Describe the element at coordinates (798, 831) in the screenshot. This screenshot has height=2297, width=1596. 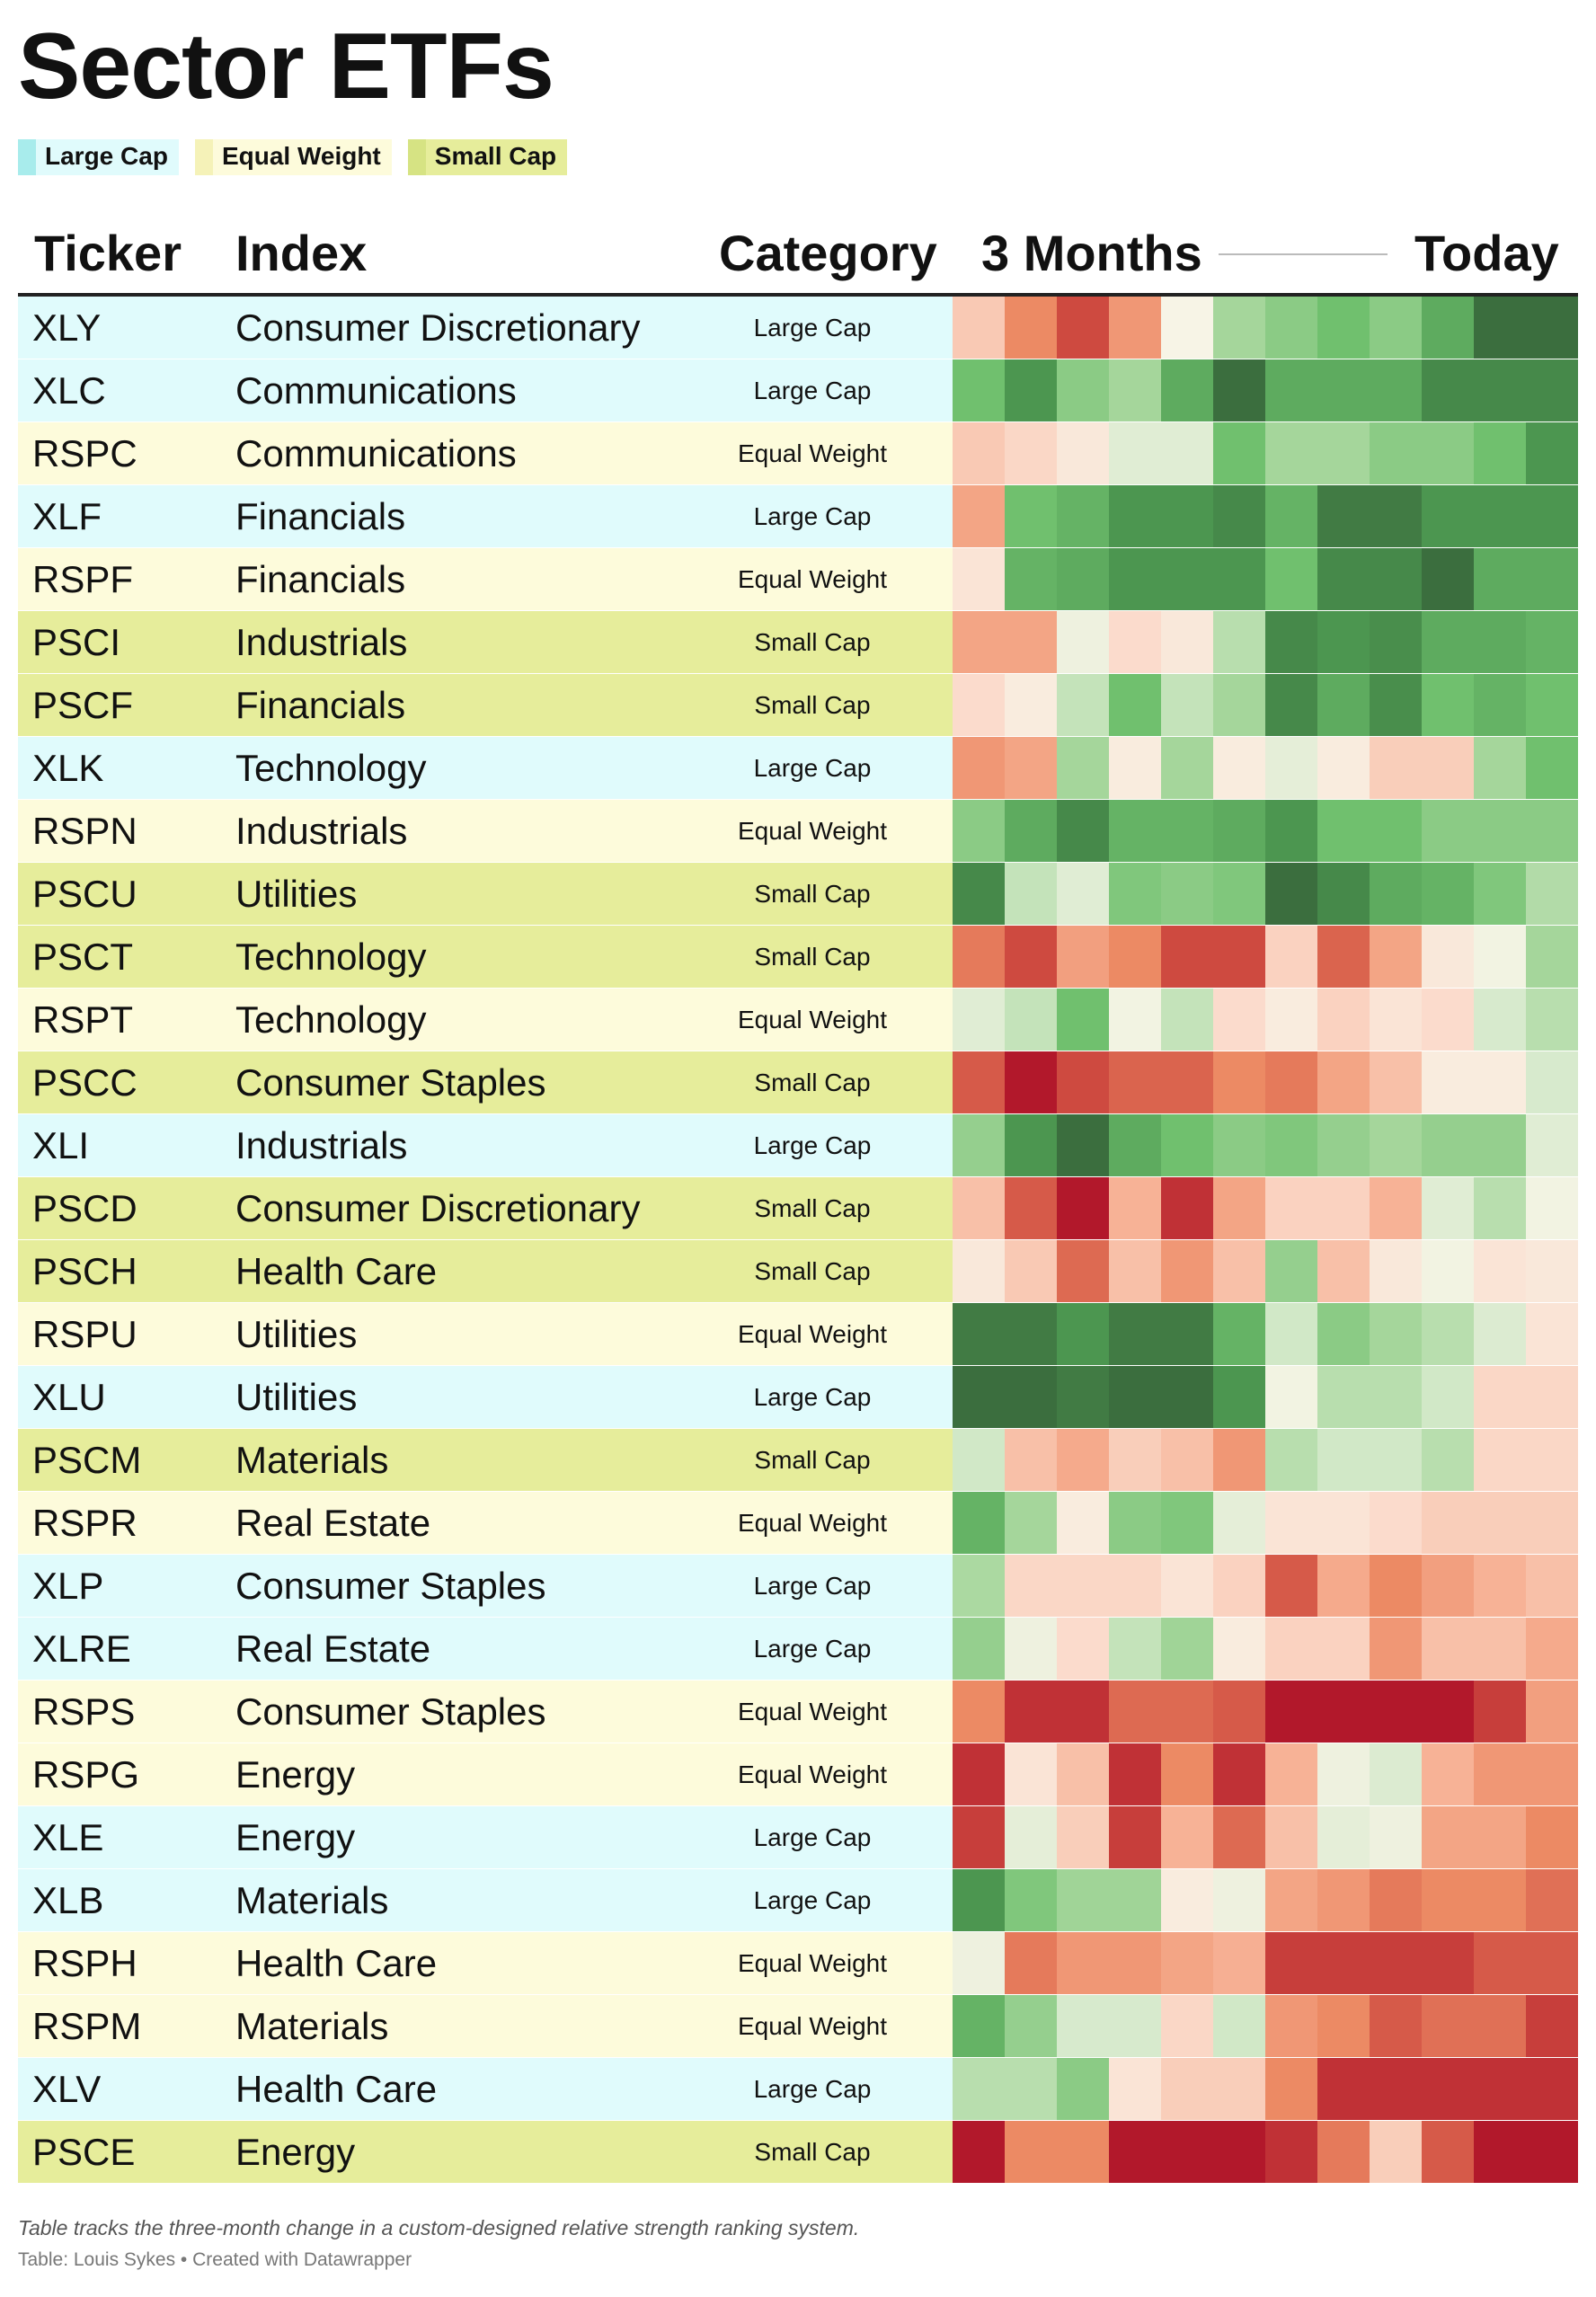
I see `table-row: RSPN Industrials Equal Weight` at that location.